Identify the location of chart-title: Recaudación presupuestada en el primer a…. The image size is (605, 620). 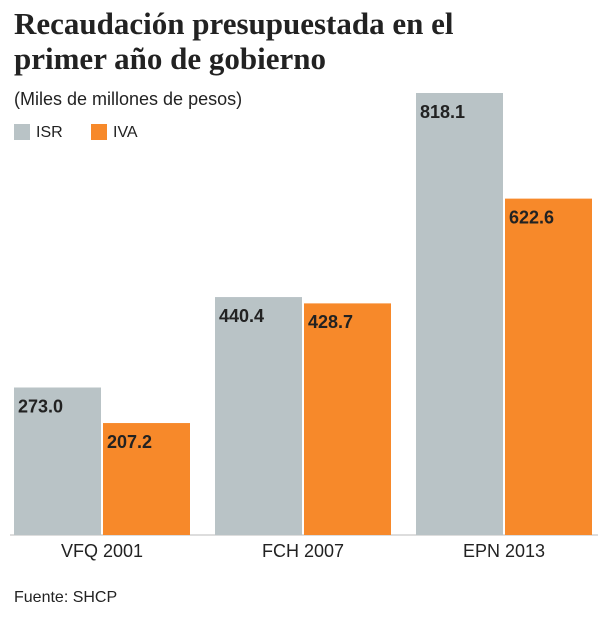
(234, 41).